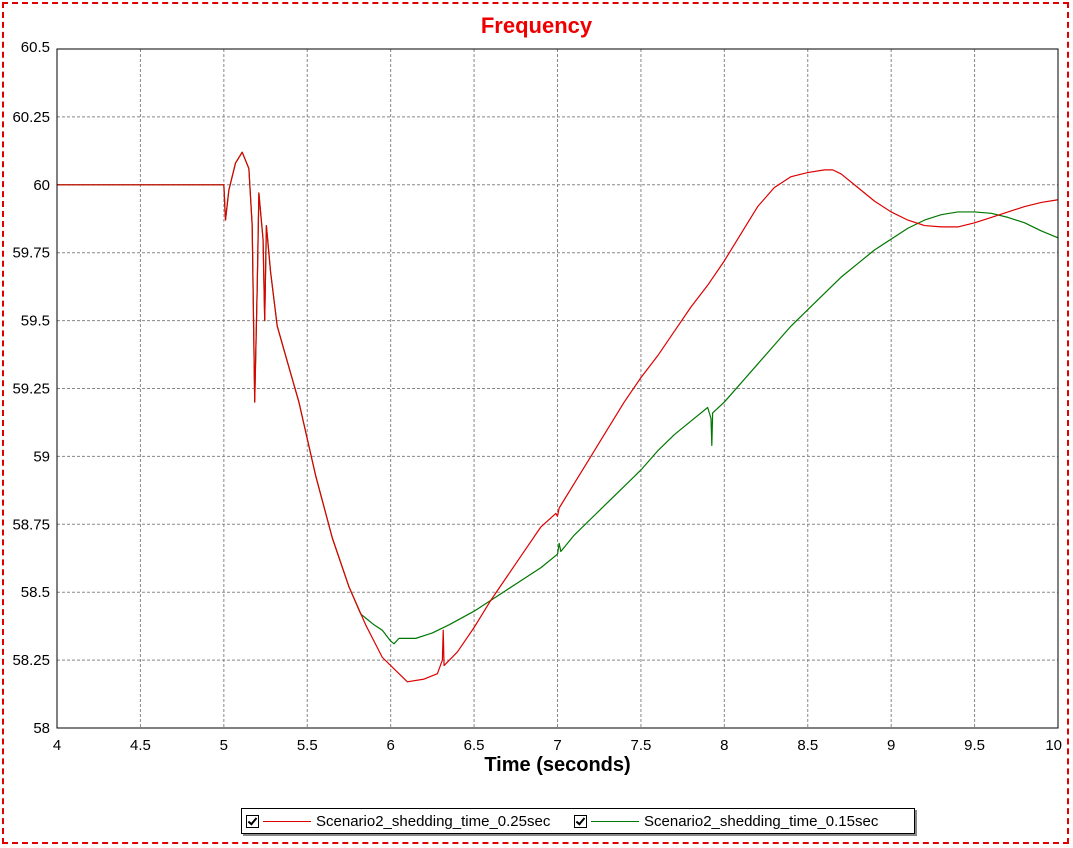 The height and width of the screenshot is (848, 1073). I want to click on x-tick-label: 4, so click(57, 745).